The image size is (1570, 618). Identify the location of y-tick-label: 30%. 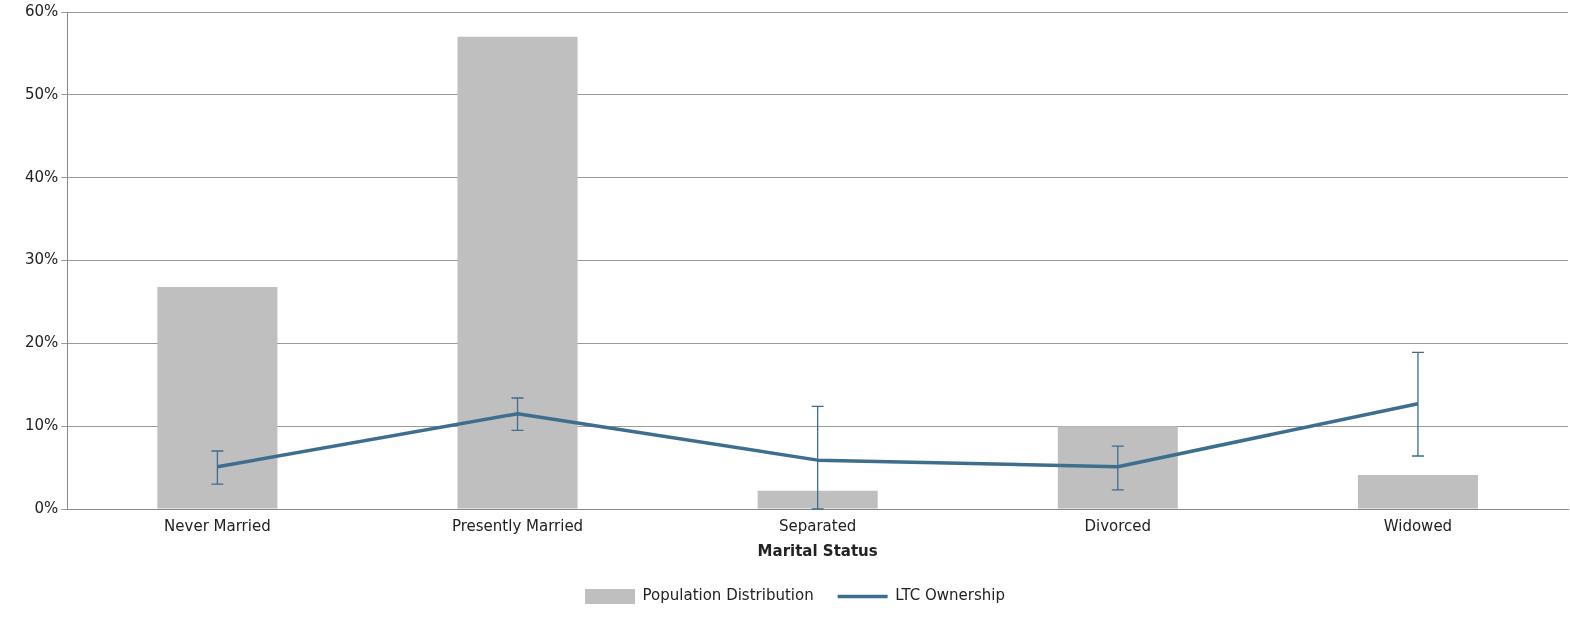
(42, 259).